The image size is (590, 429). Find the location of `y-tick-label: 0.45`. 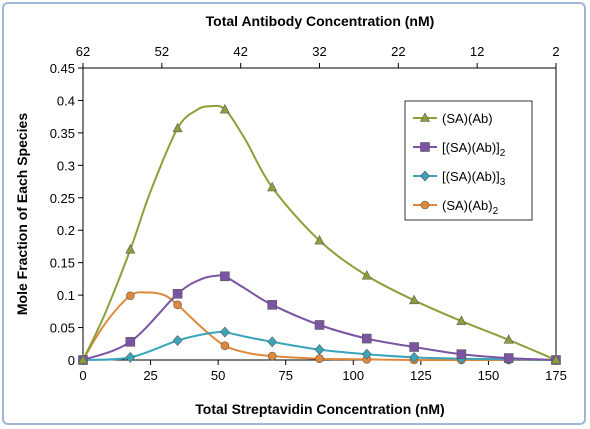

y-tick-label: 0.45 is located at coordinates (62, 68).